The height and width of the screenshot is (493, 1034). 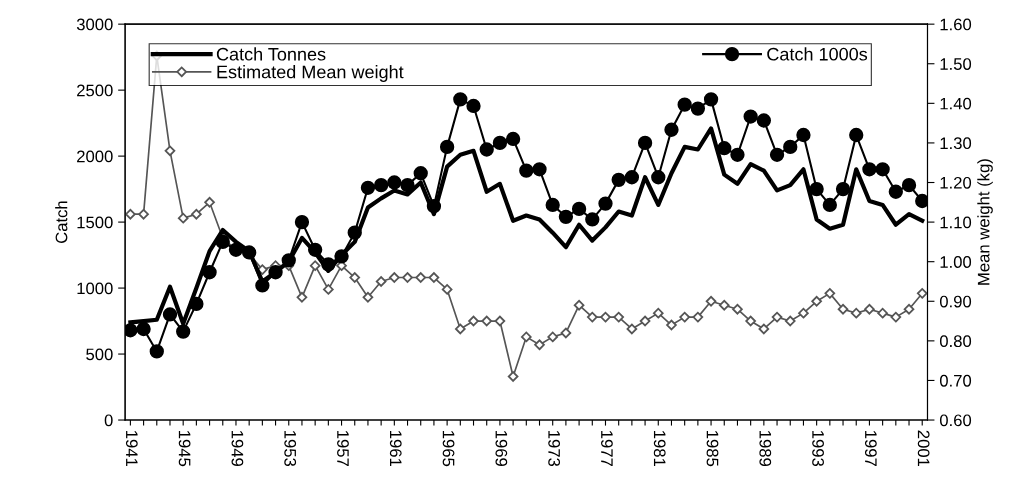 What do you see at coordinates (99, 354) in the screenshot?
I see `y-tick-label: 500` at bounding box center [99, 354].